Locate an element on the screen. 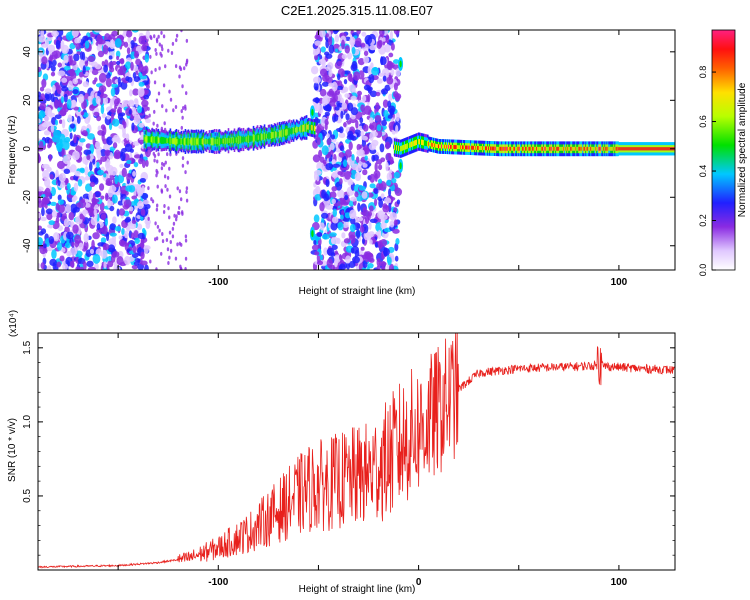  colorbar-tick-label: 0.2 is located at coordinates (703, 220).